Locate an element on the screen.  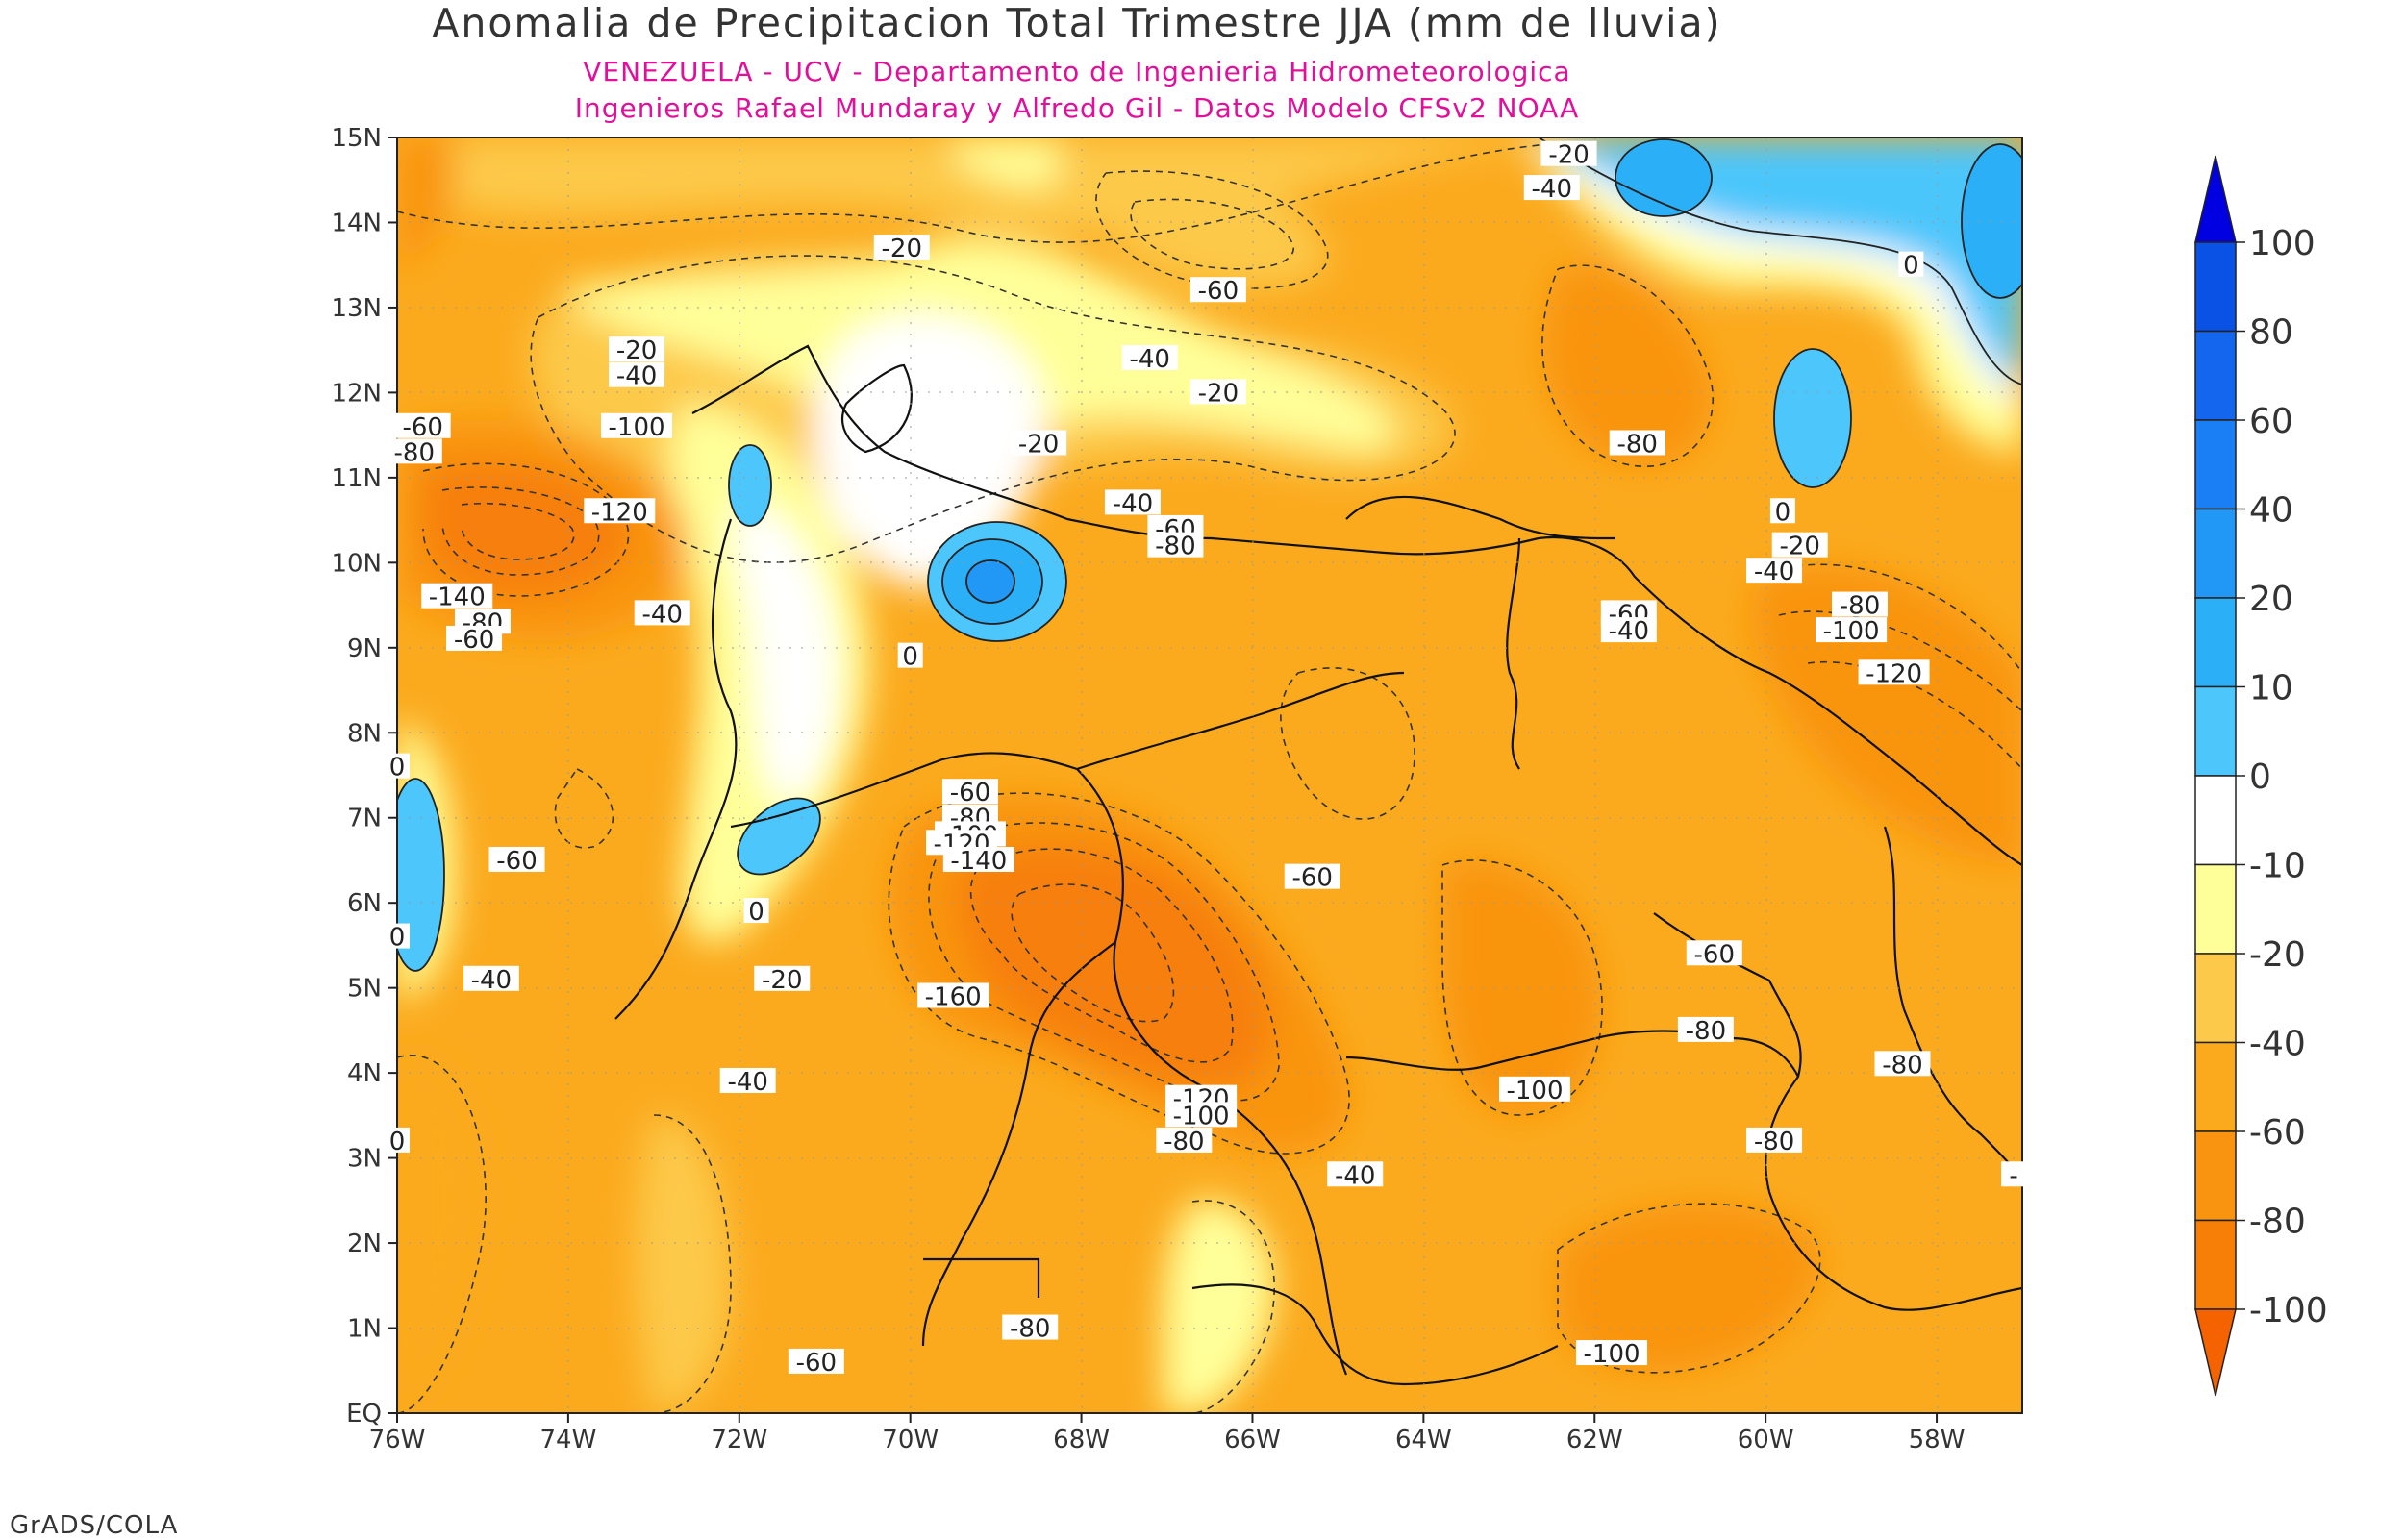
x-tick-label: 66W is located at coordinates (1252, 1440).